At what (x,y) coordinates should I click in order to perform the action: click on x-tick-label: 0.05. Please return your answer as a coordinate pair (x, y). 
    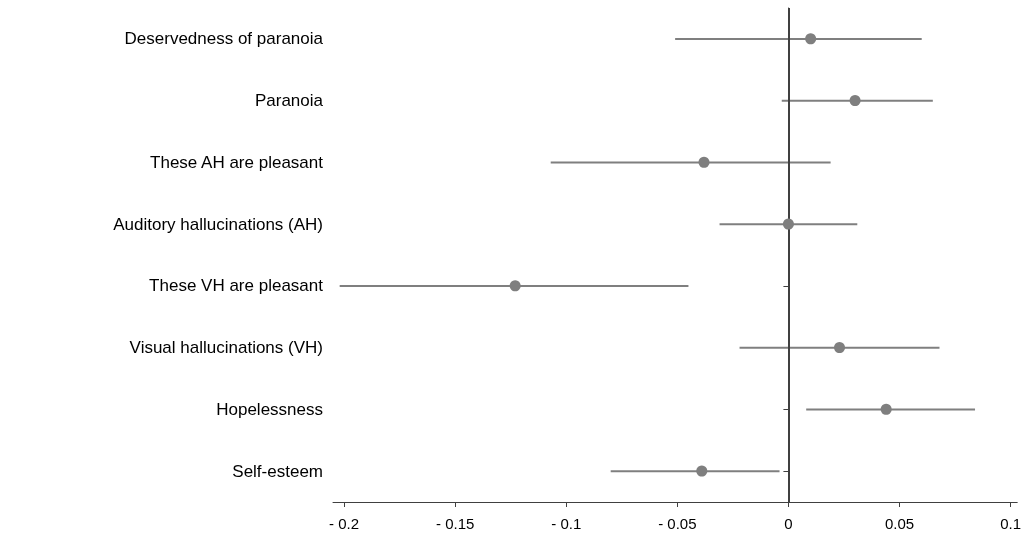
    Looking at the image, I should click on (899, 523).